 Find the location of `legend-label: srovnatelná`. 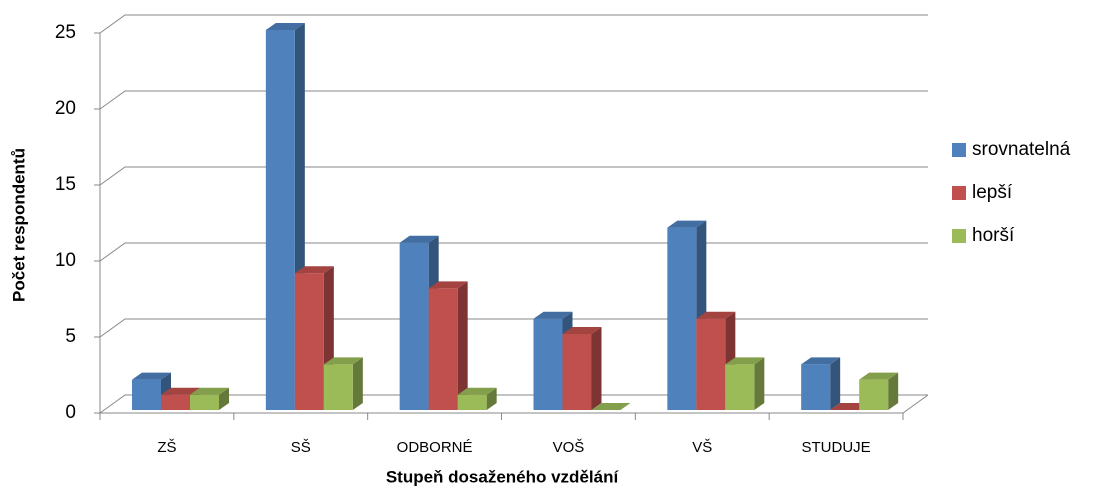

legend-label: srovnatelná is located at coordinates (1021, 149).